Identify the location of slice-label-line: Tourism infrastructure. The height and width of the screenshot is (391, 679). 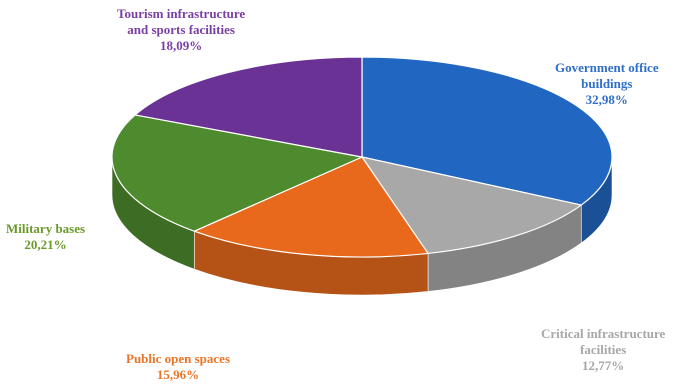
(181, 13).